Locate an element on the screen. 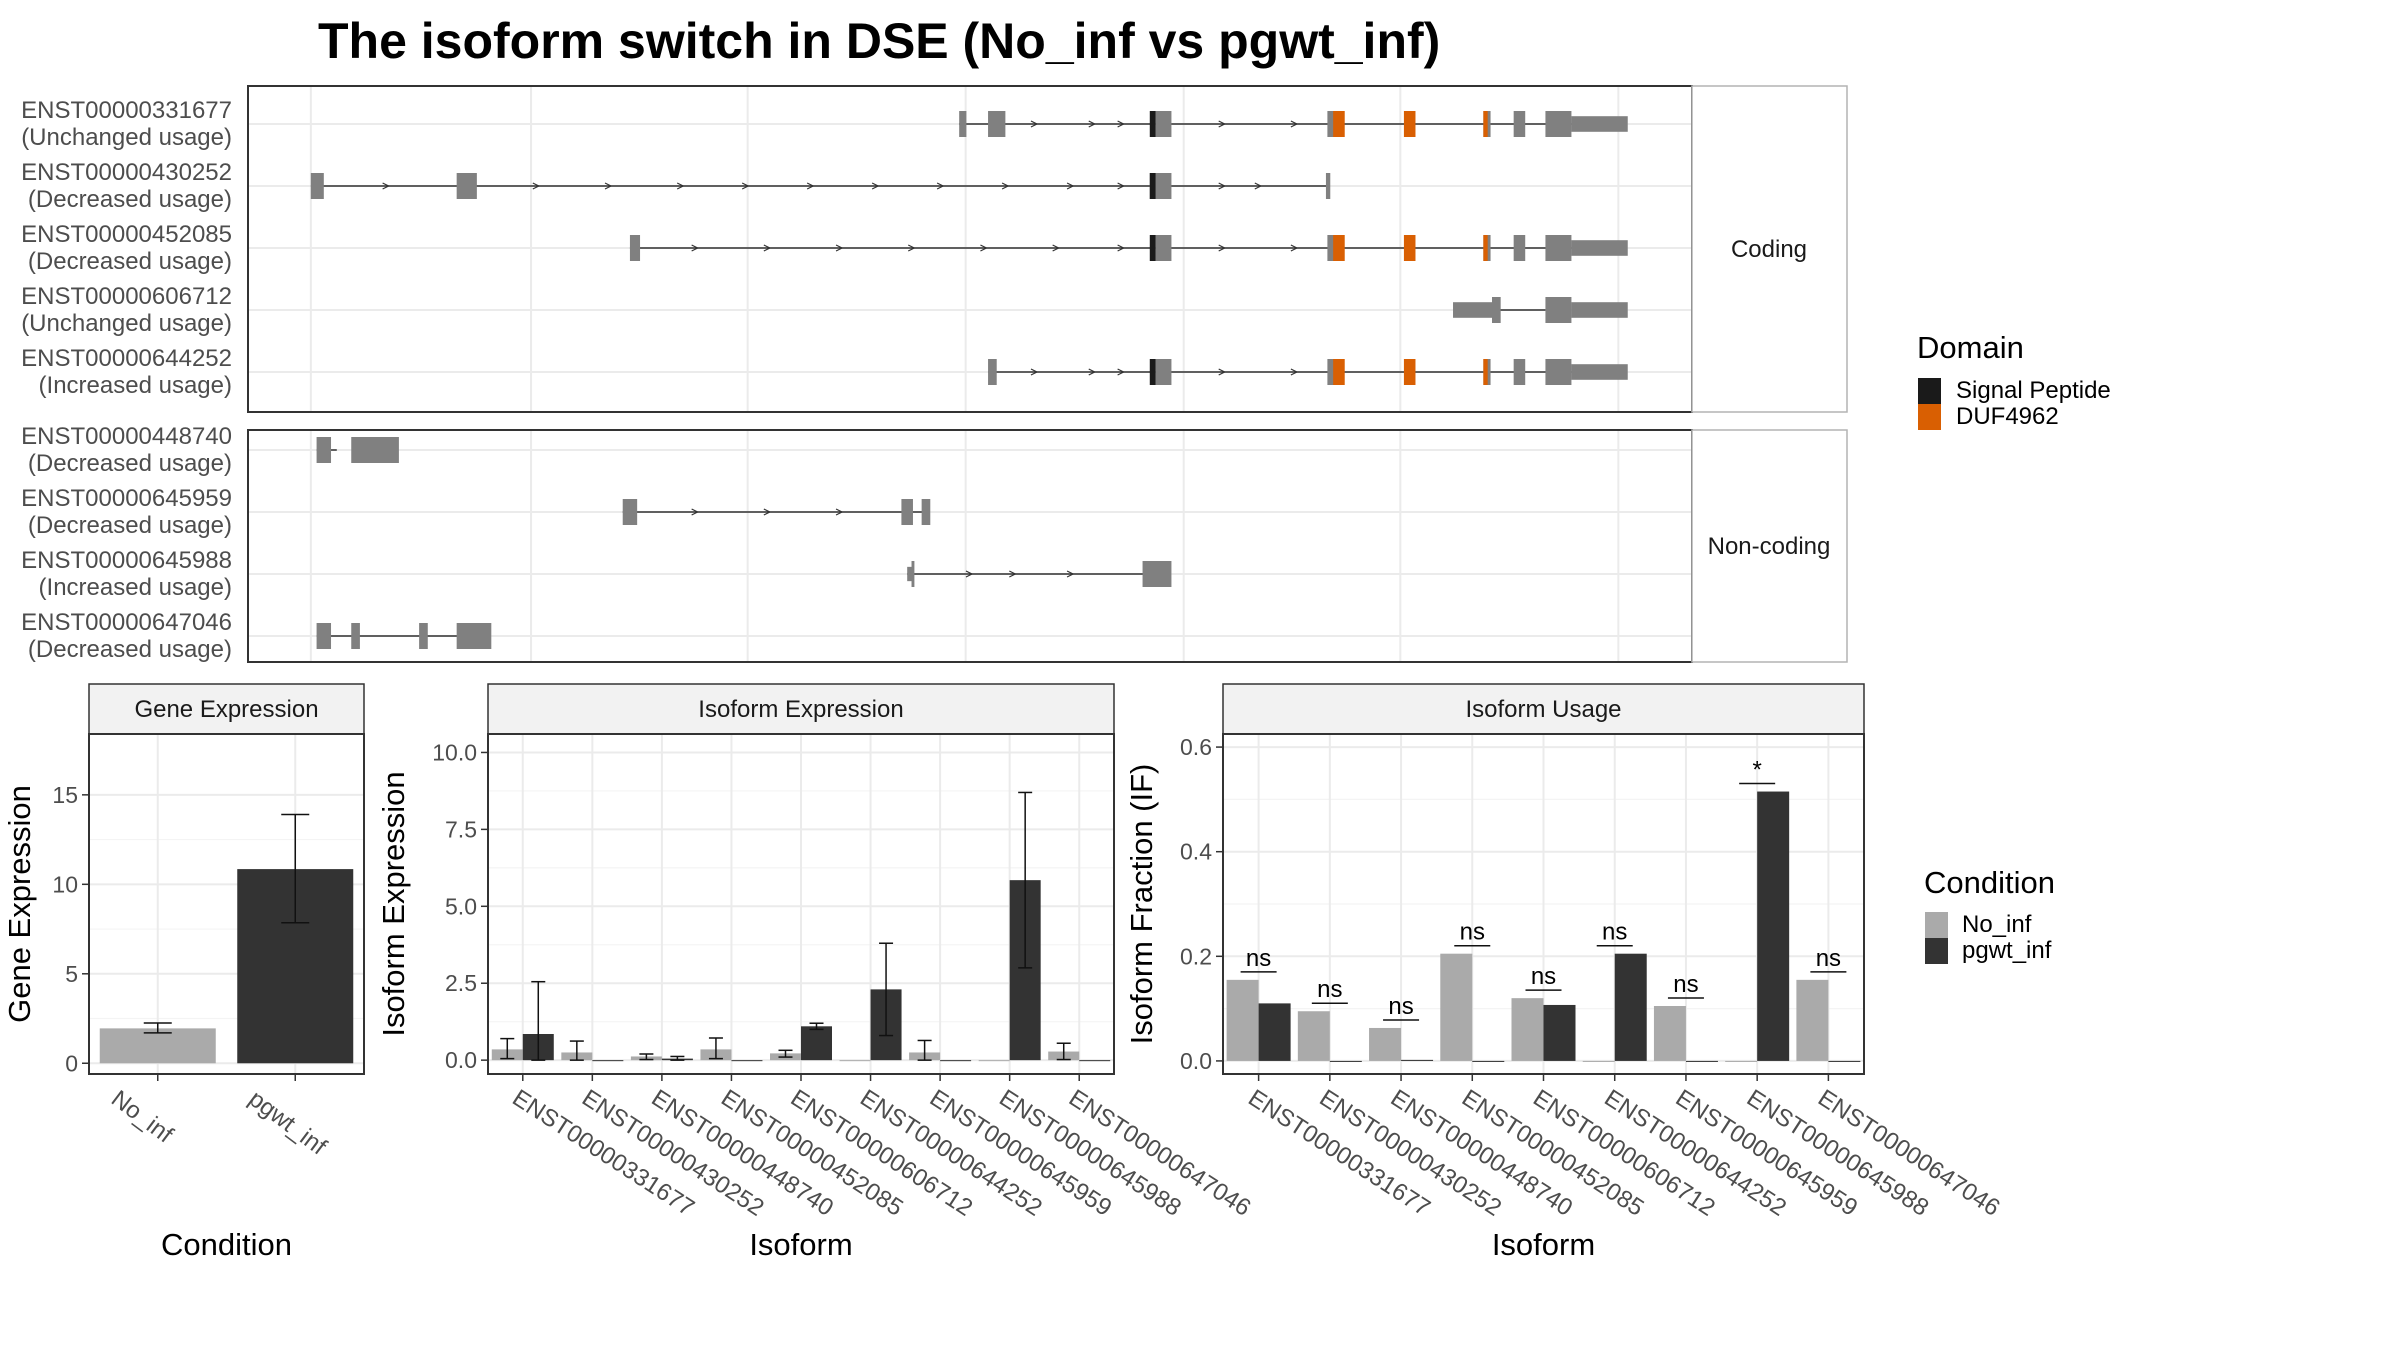  transcript-ENST00000645959: ENST00000645959(Decreased usage) is located at coordinates (476, 512).